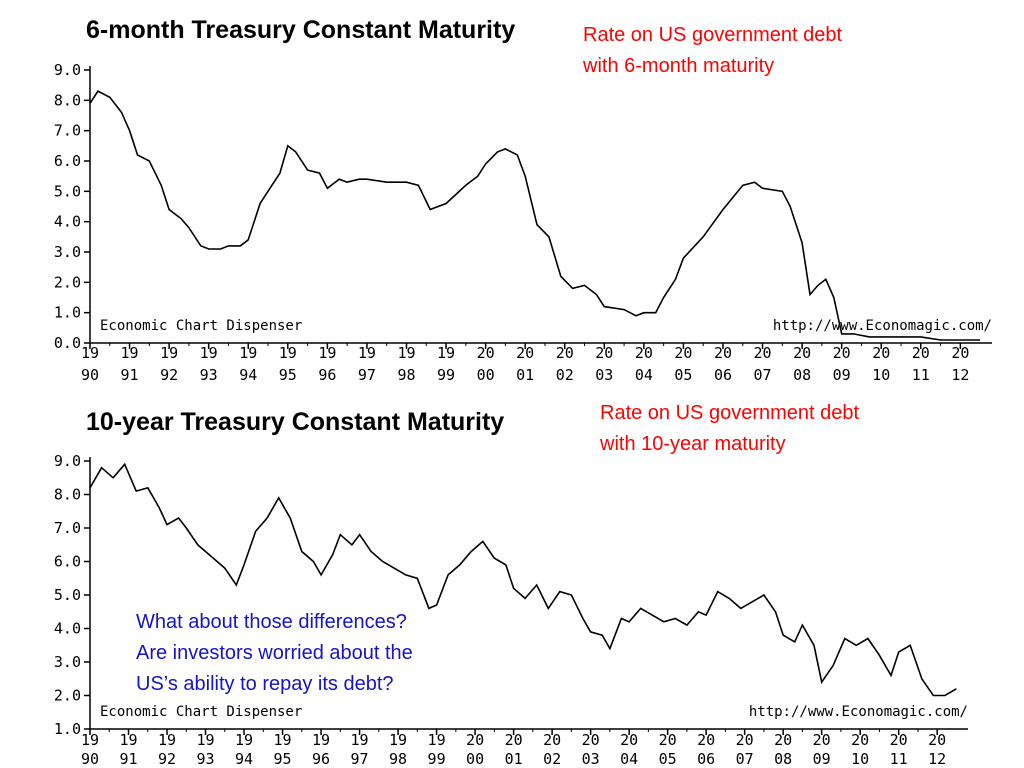 The width and height of the screenshot is (1024, 768). Describe the element at coordinates (842, 375) in the screenshot. I see `x-tick-label-year: 09` at that location.